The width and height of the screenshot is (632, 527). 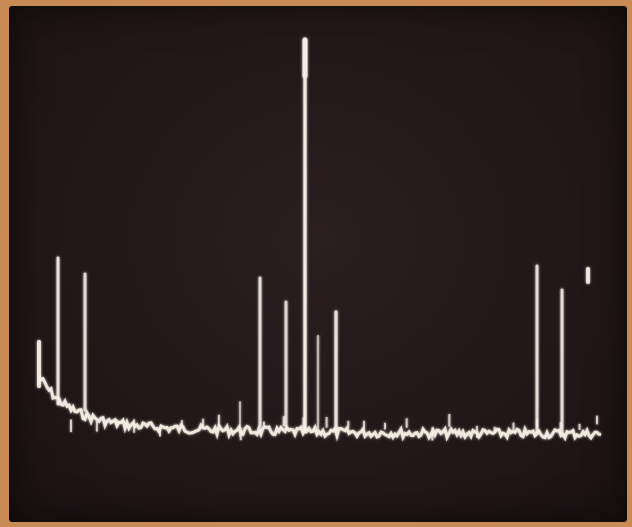 I want to click on baseline-noise, so click(x=319, y=408).